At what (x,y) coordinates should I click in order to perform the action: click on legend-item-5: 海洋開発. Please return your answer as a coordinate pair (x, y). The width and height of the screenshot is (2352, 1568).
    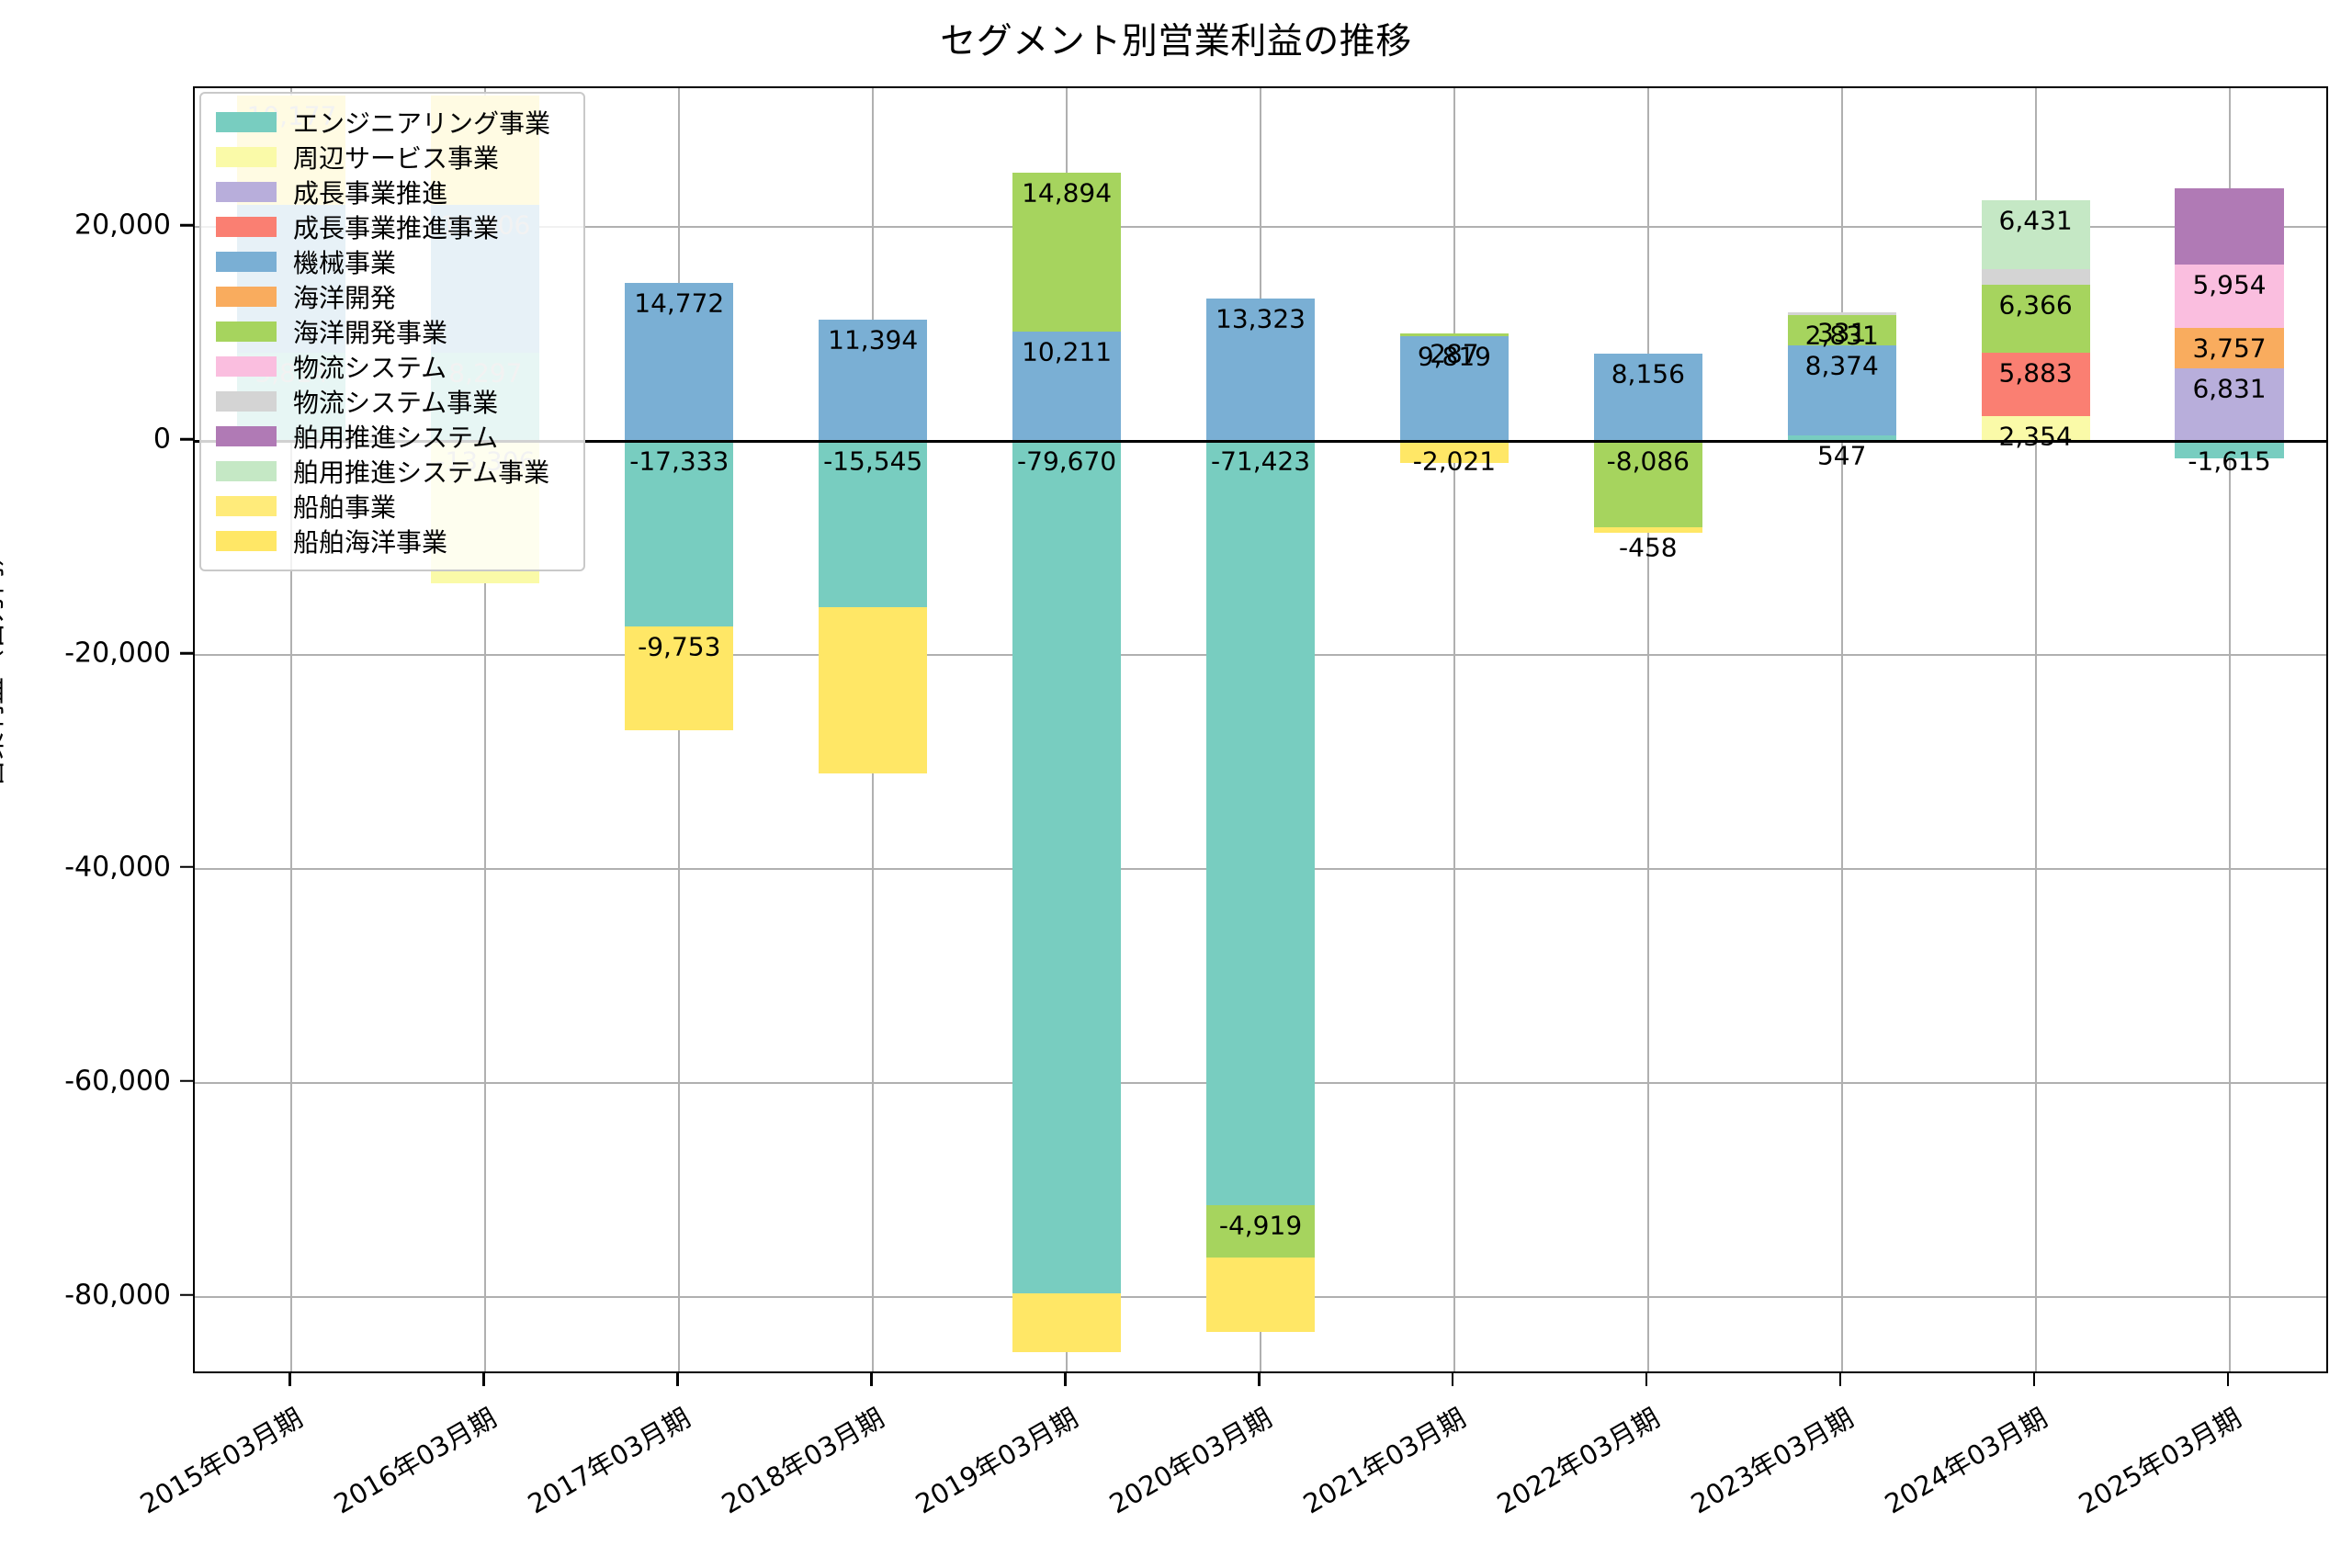
    Looking at the image, I should click on (393, 297).